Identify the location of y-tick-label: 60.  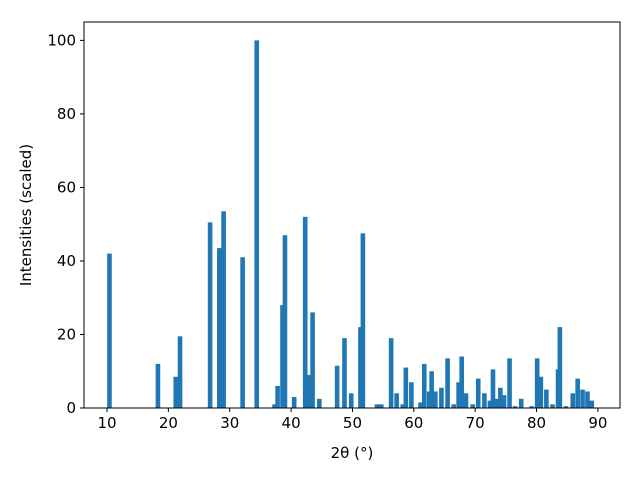
(66, 187).